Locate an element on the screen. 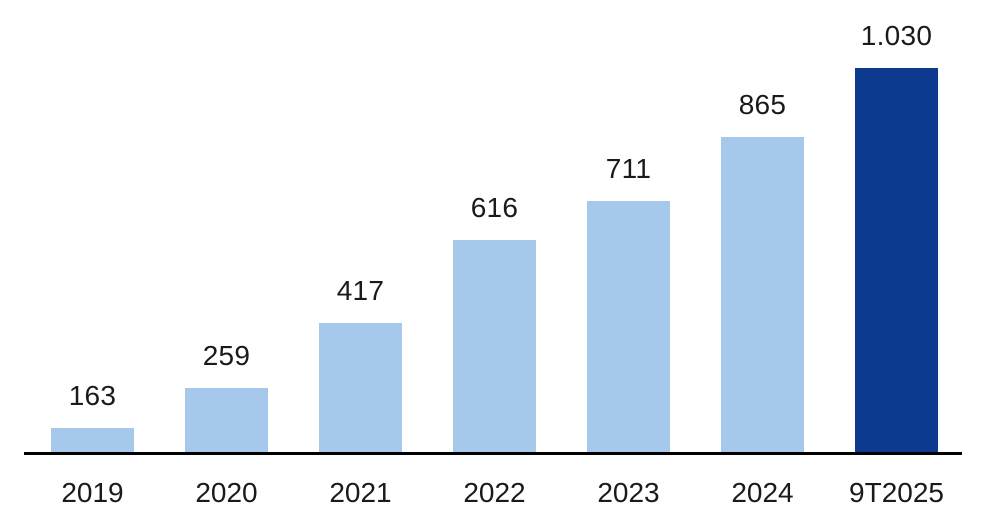  bar-value-label: 616 is located at coordinates (494, 207).